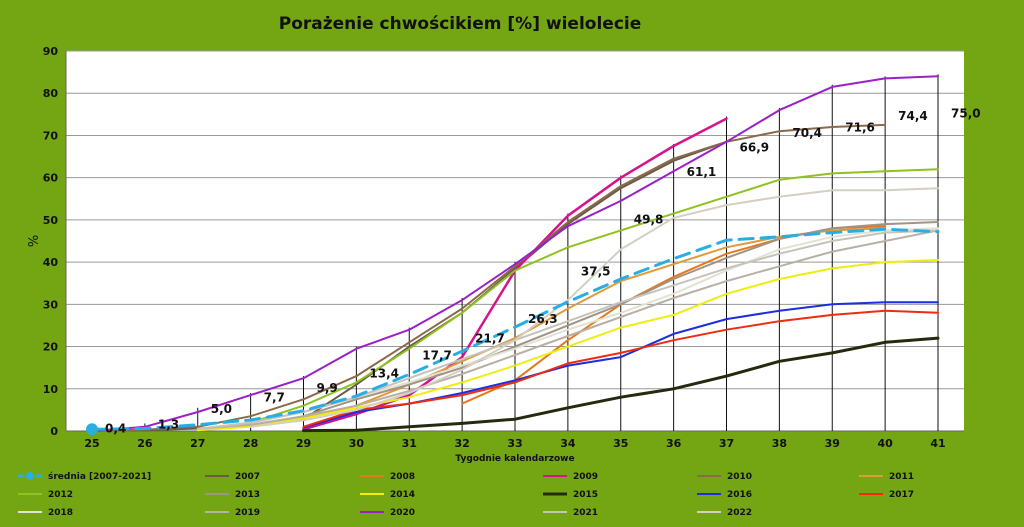  I want to click on legend-item: 2014, so click(387, 495).